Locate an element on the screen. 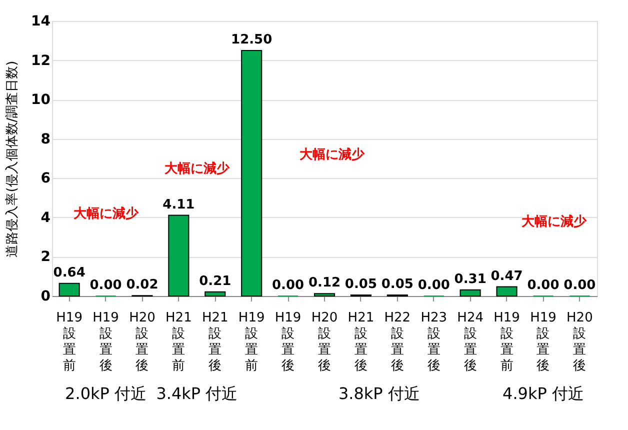 This screenshot has height=430, width=628. x-tick-label: H24 設置後 is located at coordinates (470, 342).